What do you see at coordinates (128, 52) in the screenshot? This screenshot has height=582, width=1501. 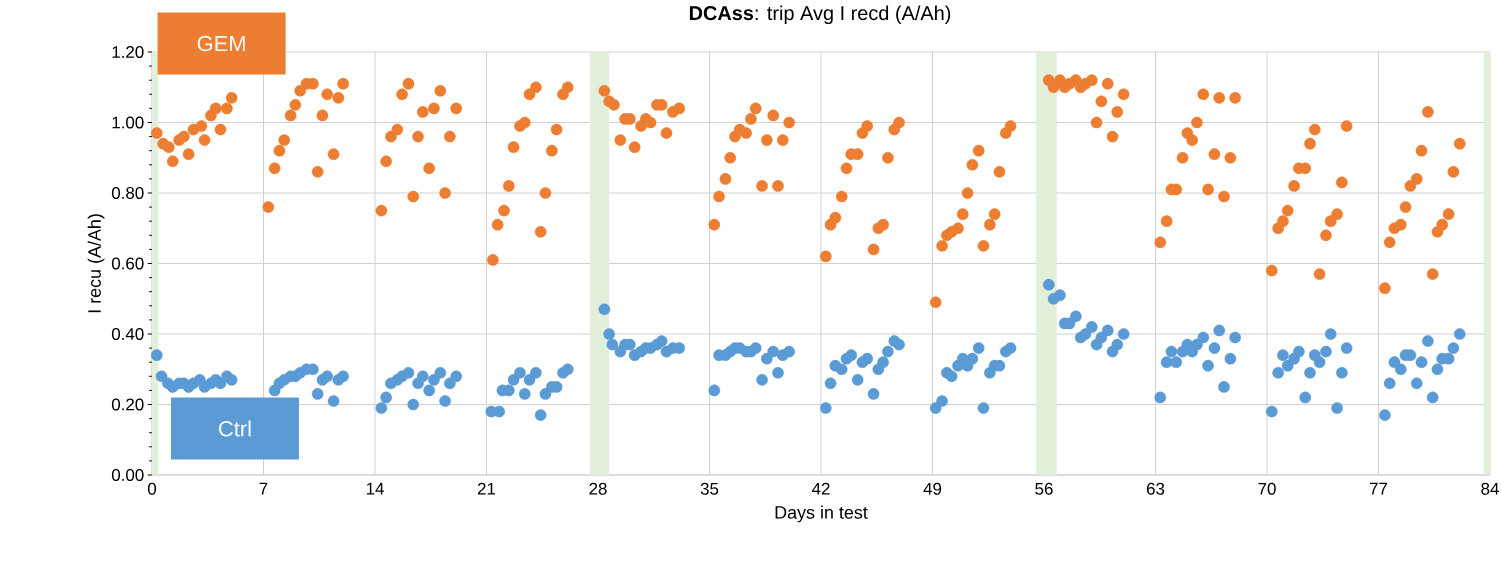 I see `y-tick-label: 1.20` at bounding box center [128, 52].